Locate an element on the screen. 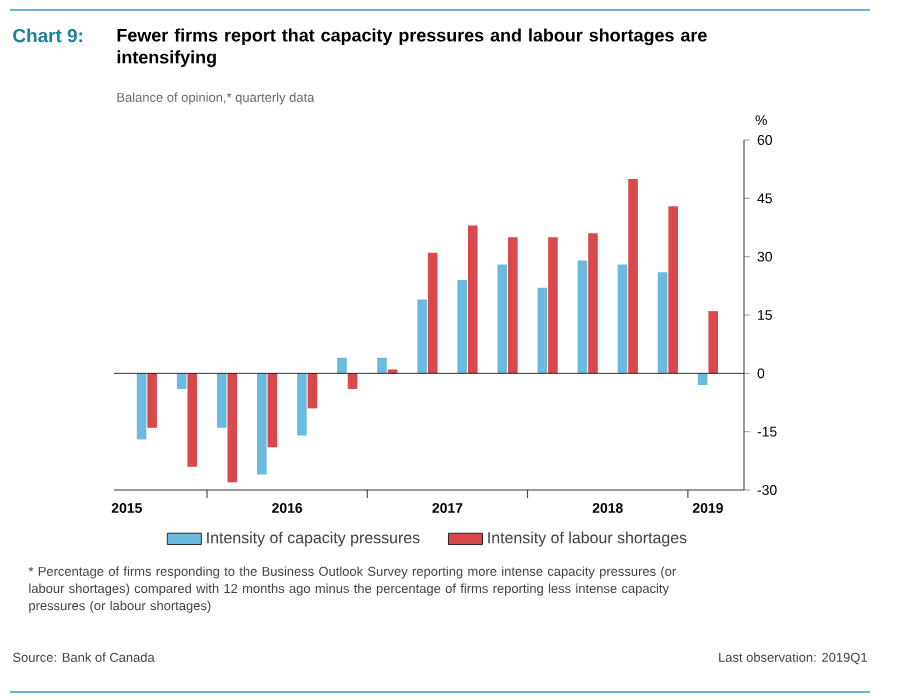 Image resolution: width=906 pixels, height=700 pixels. caption: Chart 9: is located at coordinates (48, 35).